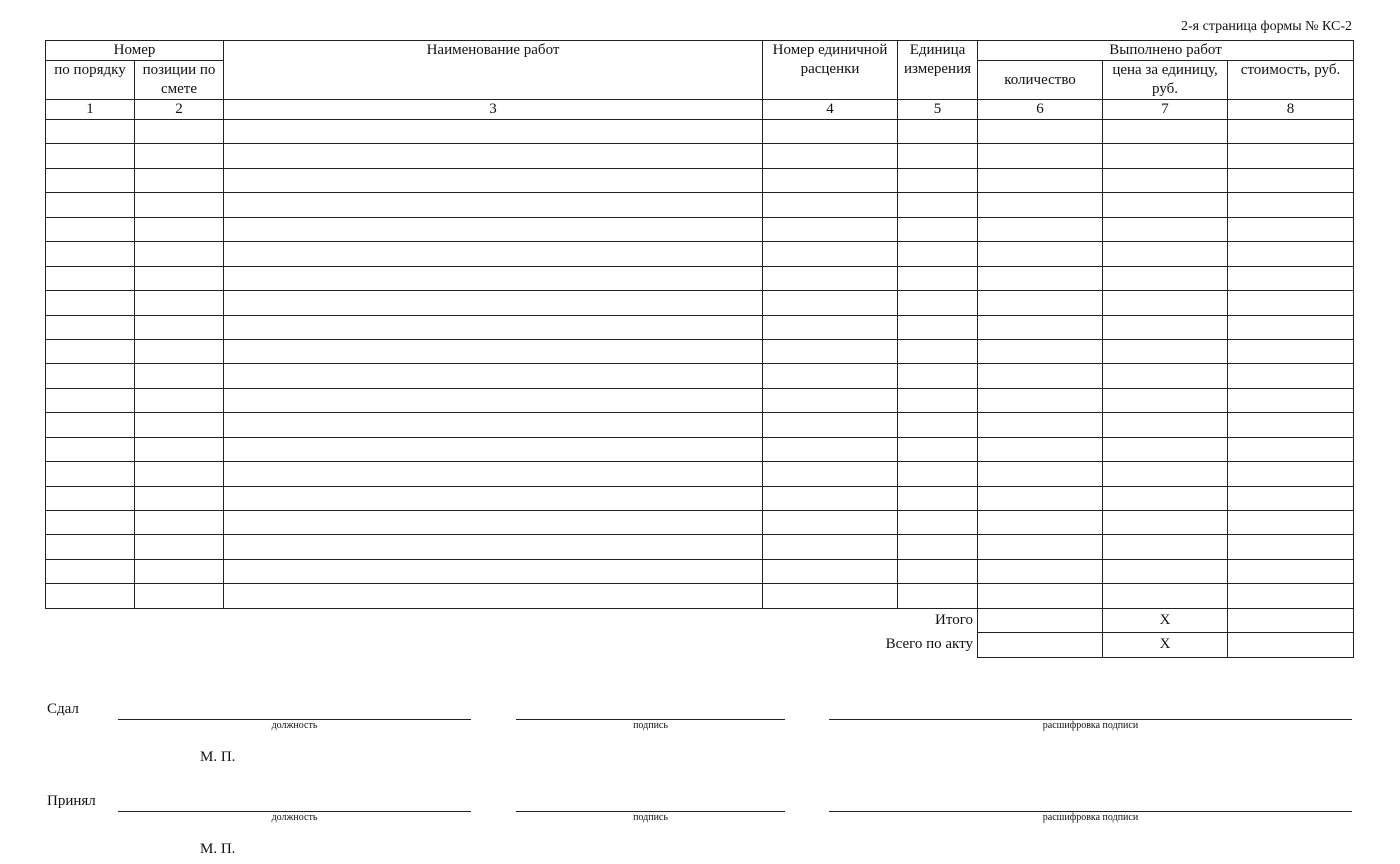 This screenshot has height=864, width=1400. I want to click on position-line, so click(294, 811).